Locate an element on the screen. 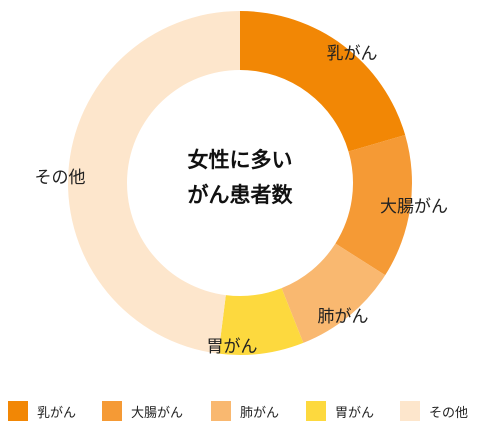 This screenshot has width=483, height=428. slice-breast-label: 乳がん is located at coordinates (352, 54).